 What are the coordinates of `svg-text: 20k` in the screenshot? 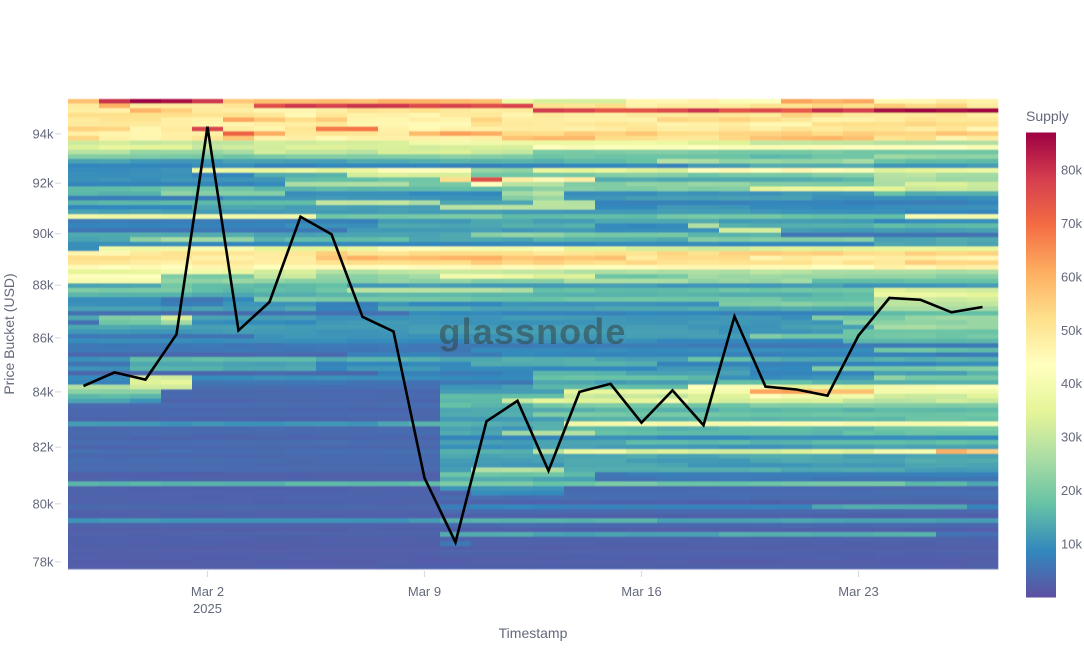 It's located at (1071, 490).